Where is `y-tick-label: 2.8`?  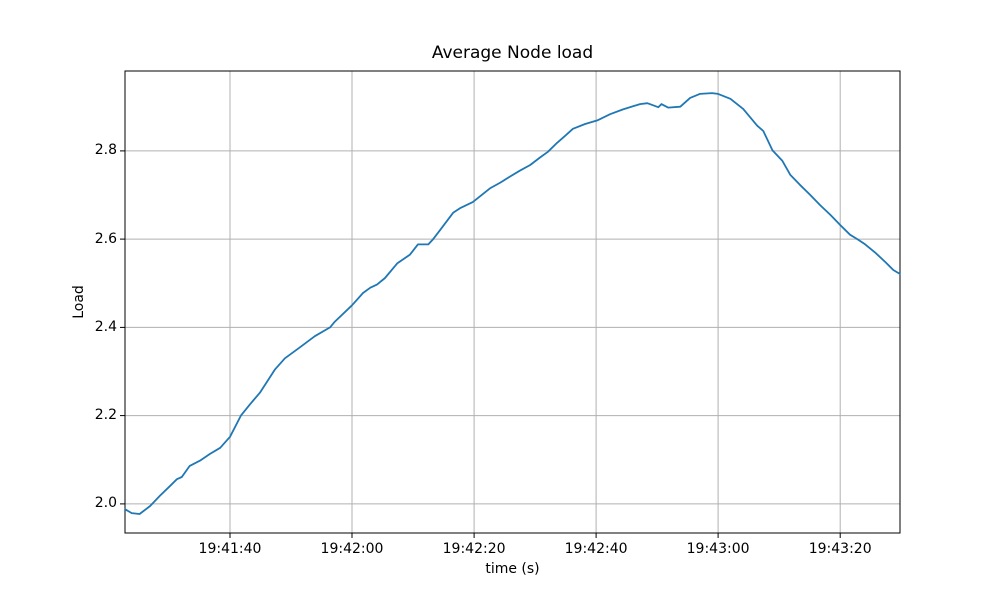 y-tick-label: 2.8 is located at coordinates (105, 150).